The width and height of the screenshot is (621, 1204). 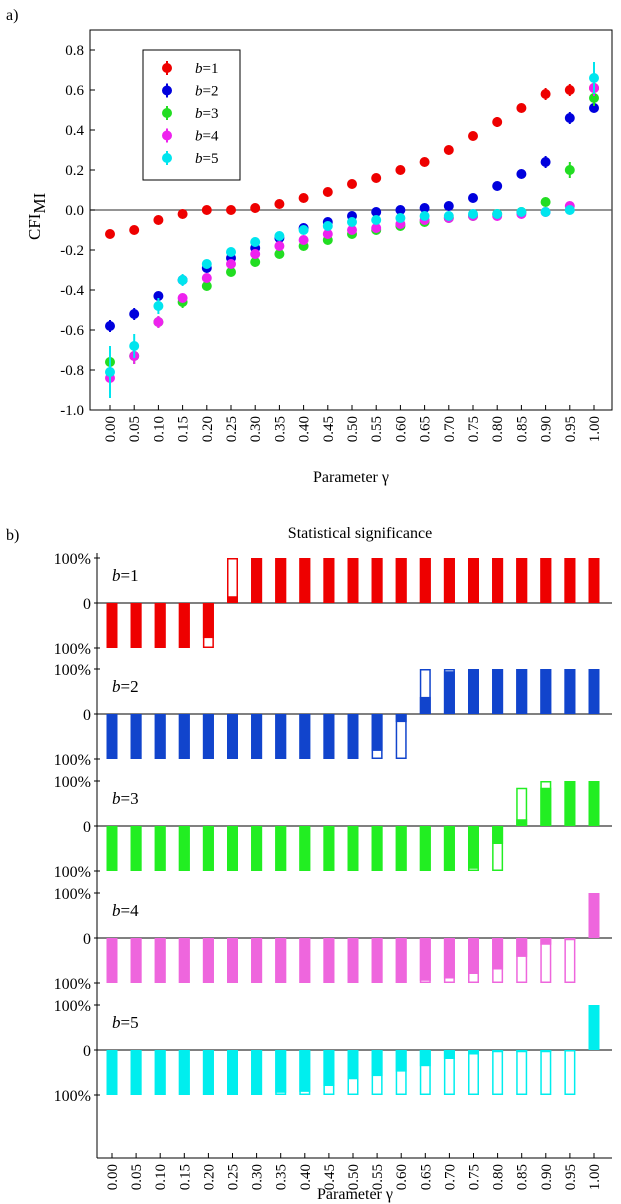 What do you see at coordinates (125, 910) in the screenshot?
I see `subplot-label: b=4` at bounding box center [125, 910].